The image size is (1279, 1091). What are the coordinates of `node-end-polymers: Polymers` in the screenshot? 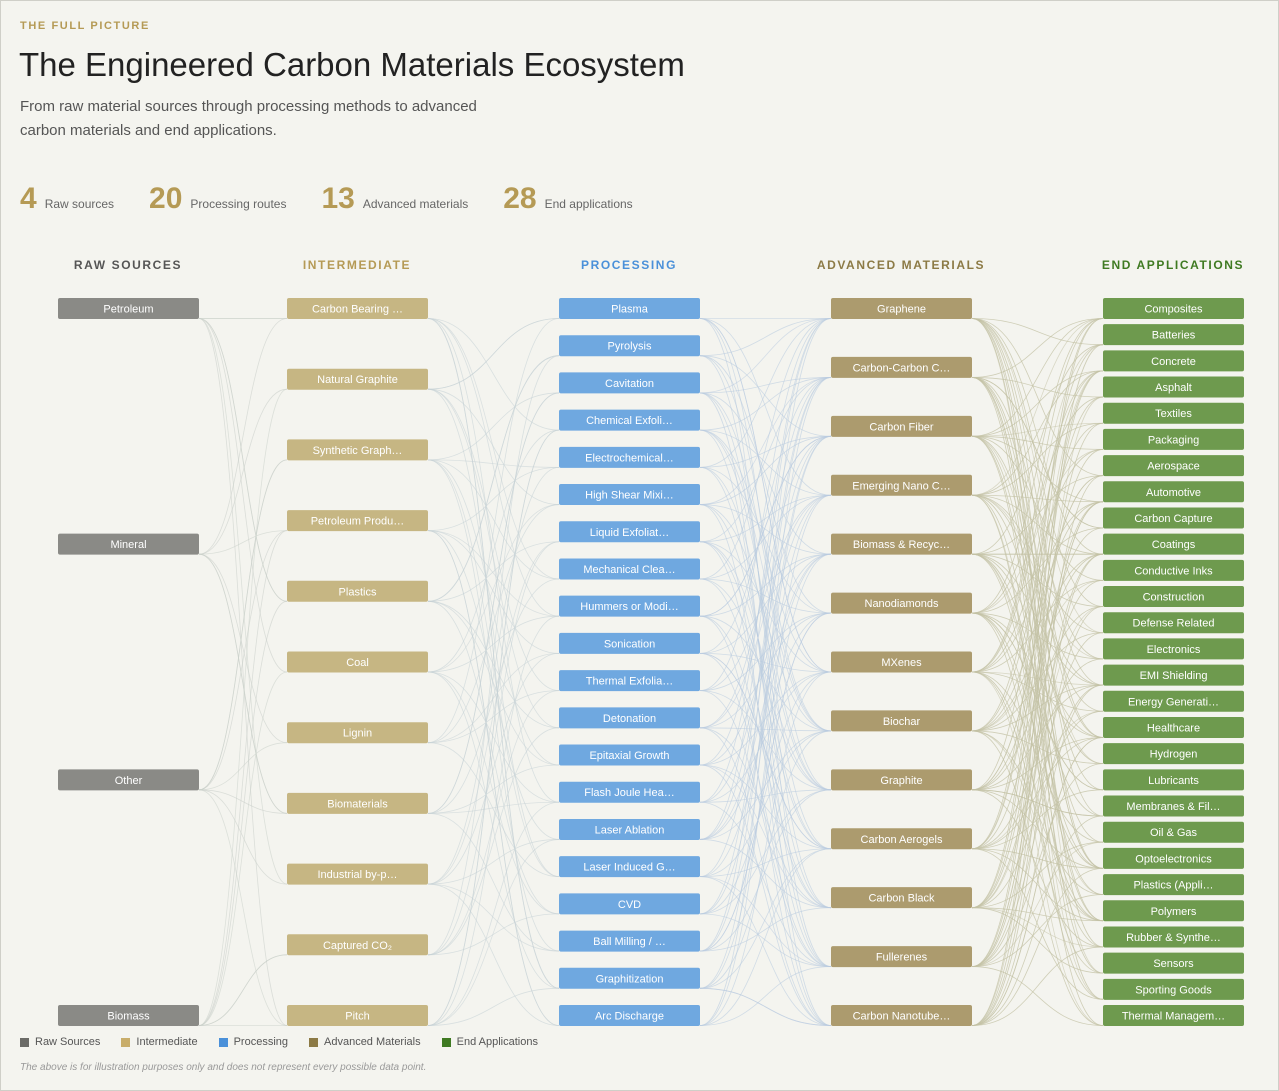 It's located at (1173, 911).